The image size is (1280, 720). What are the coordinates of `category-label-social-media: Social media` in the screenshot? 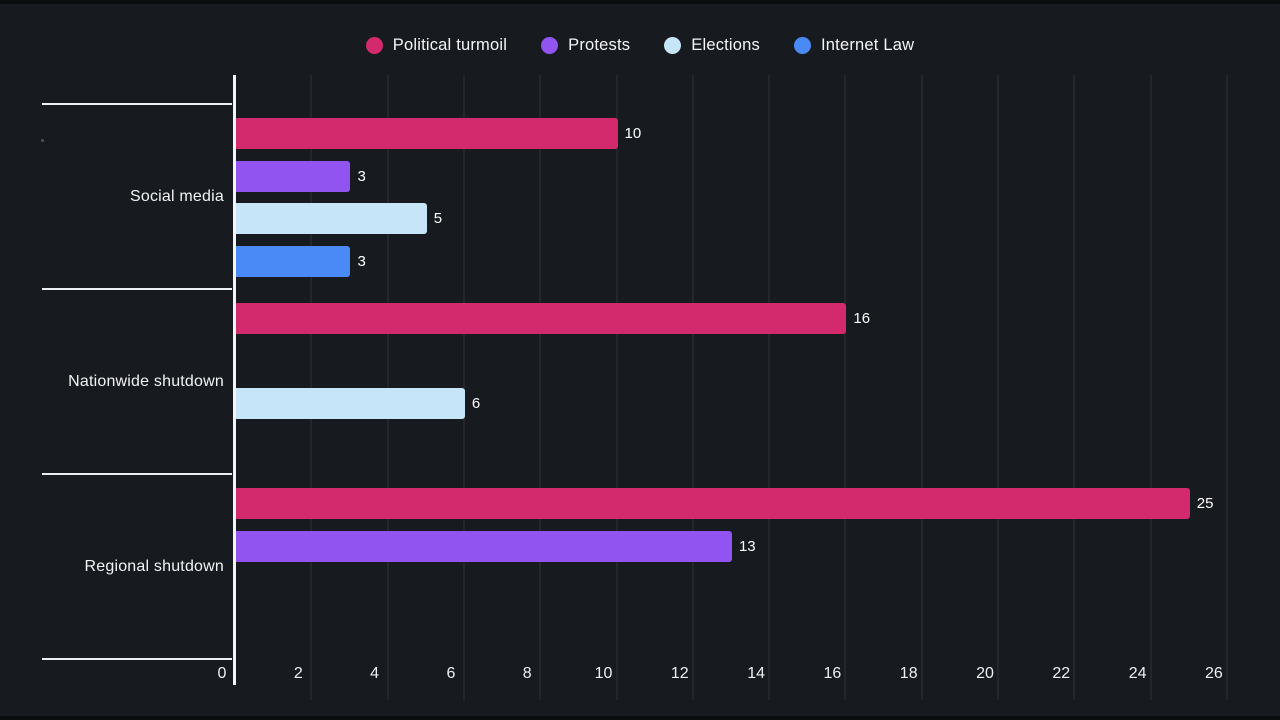 It's located at (176, 196).